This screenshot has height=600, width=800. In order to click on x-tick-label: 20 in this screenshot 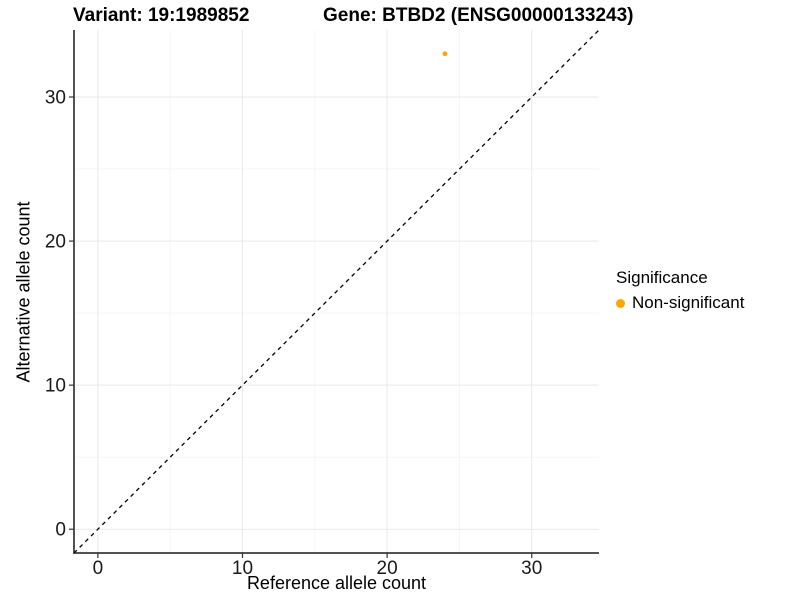, I will do `click(387, 568)`.